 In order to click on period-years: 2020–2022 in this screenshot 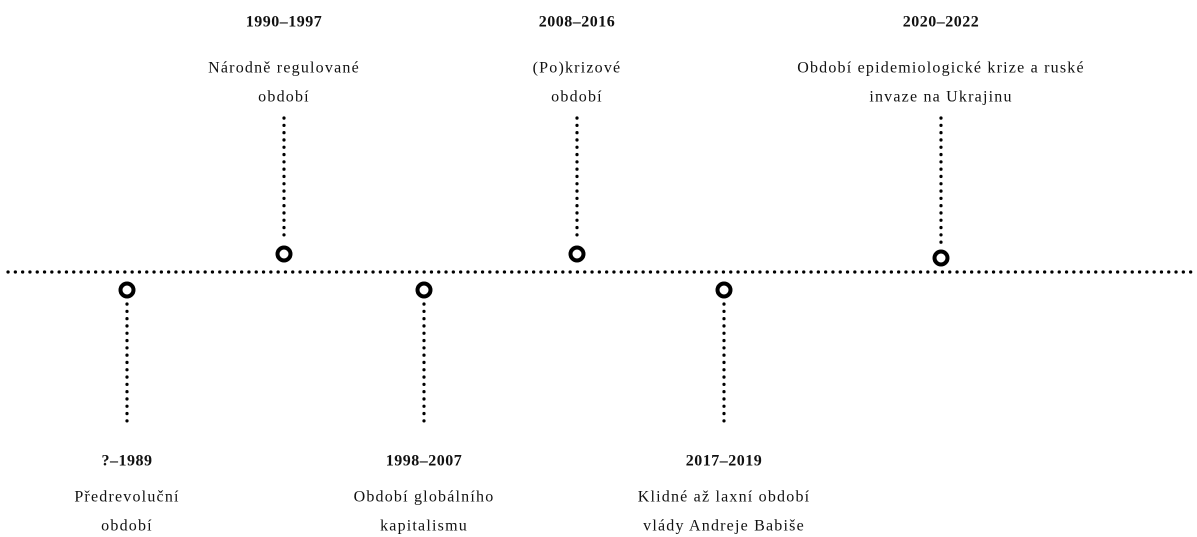, I will do `click(941, 22)`.